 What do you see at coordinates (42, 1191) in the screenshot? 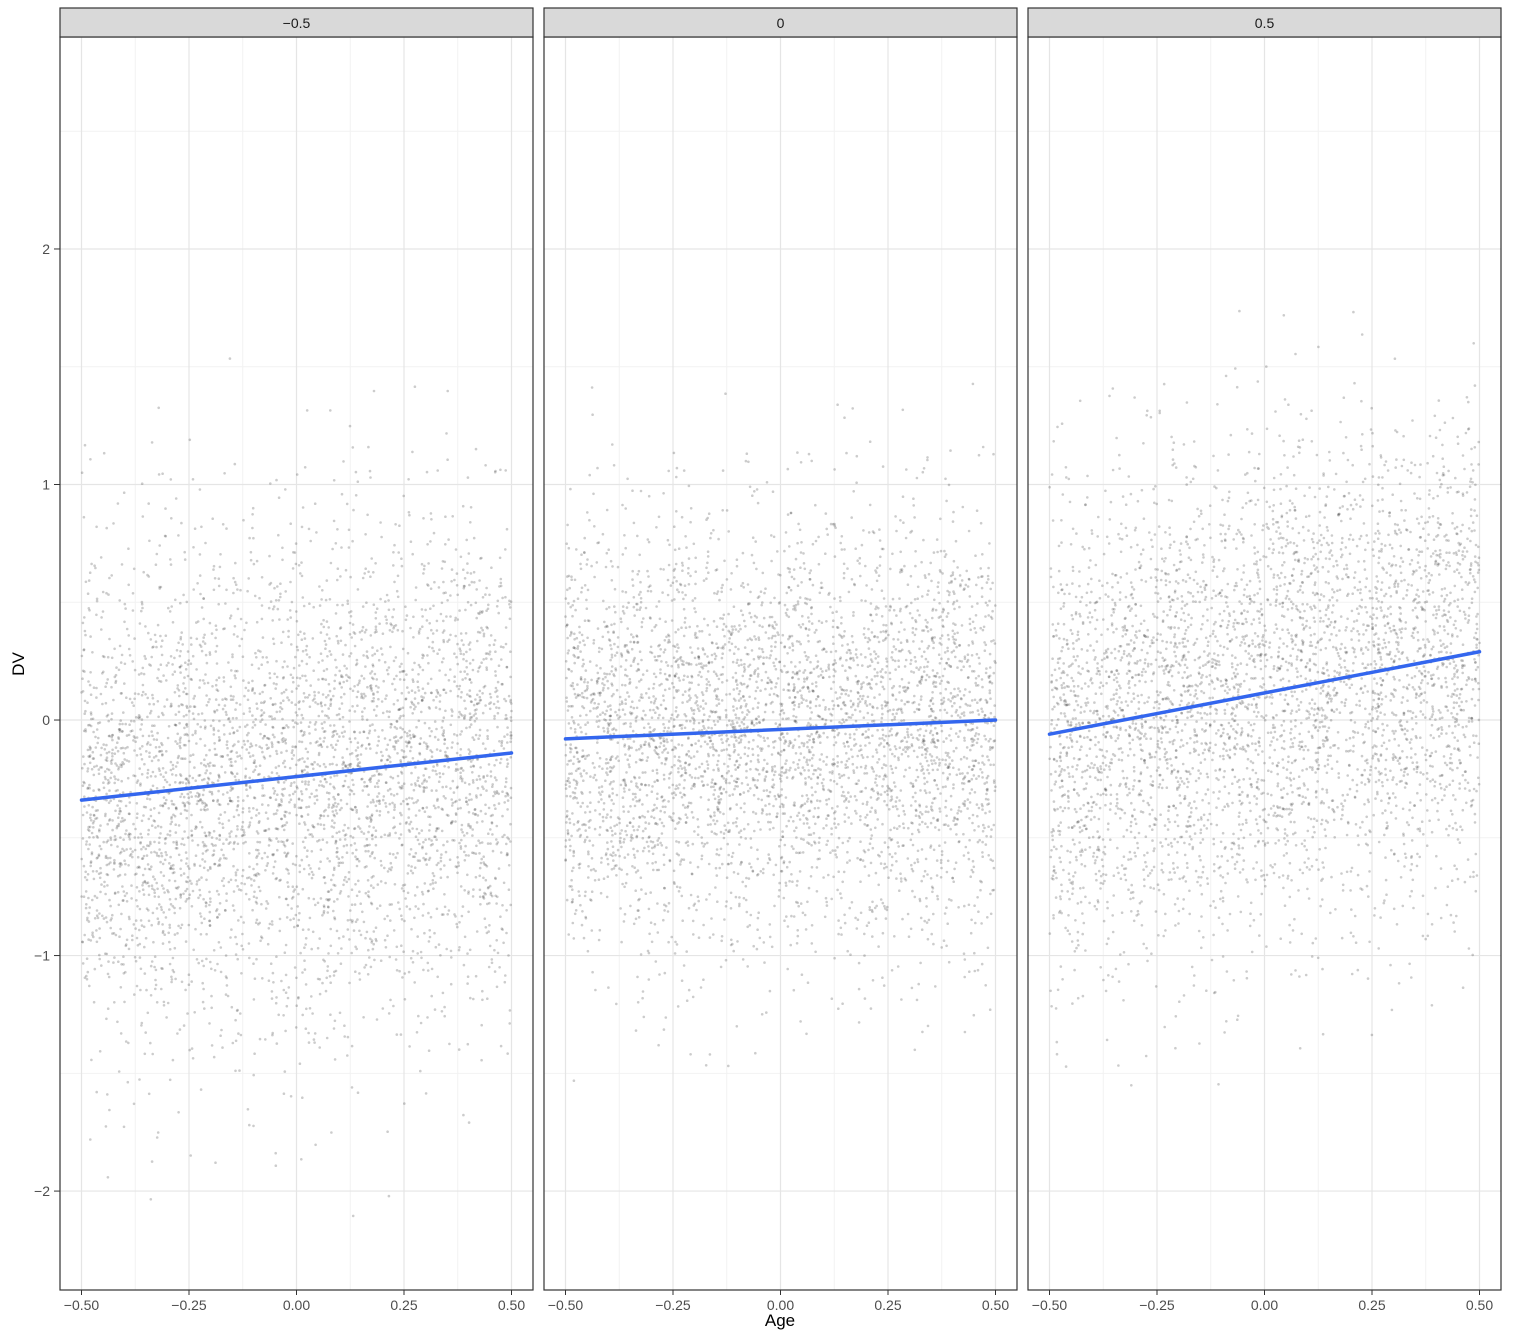
I see `y-tick-label: −2` at bounding box center [42, 1191].